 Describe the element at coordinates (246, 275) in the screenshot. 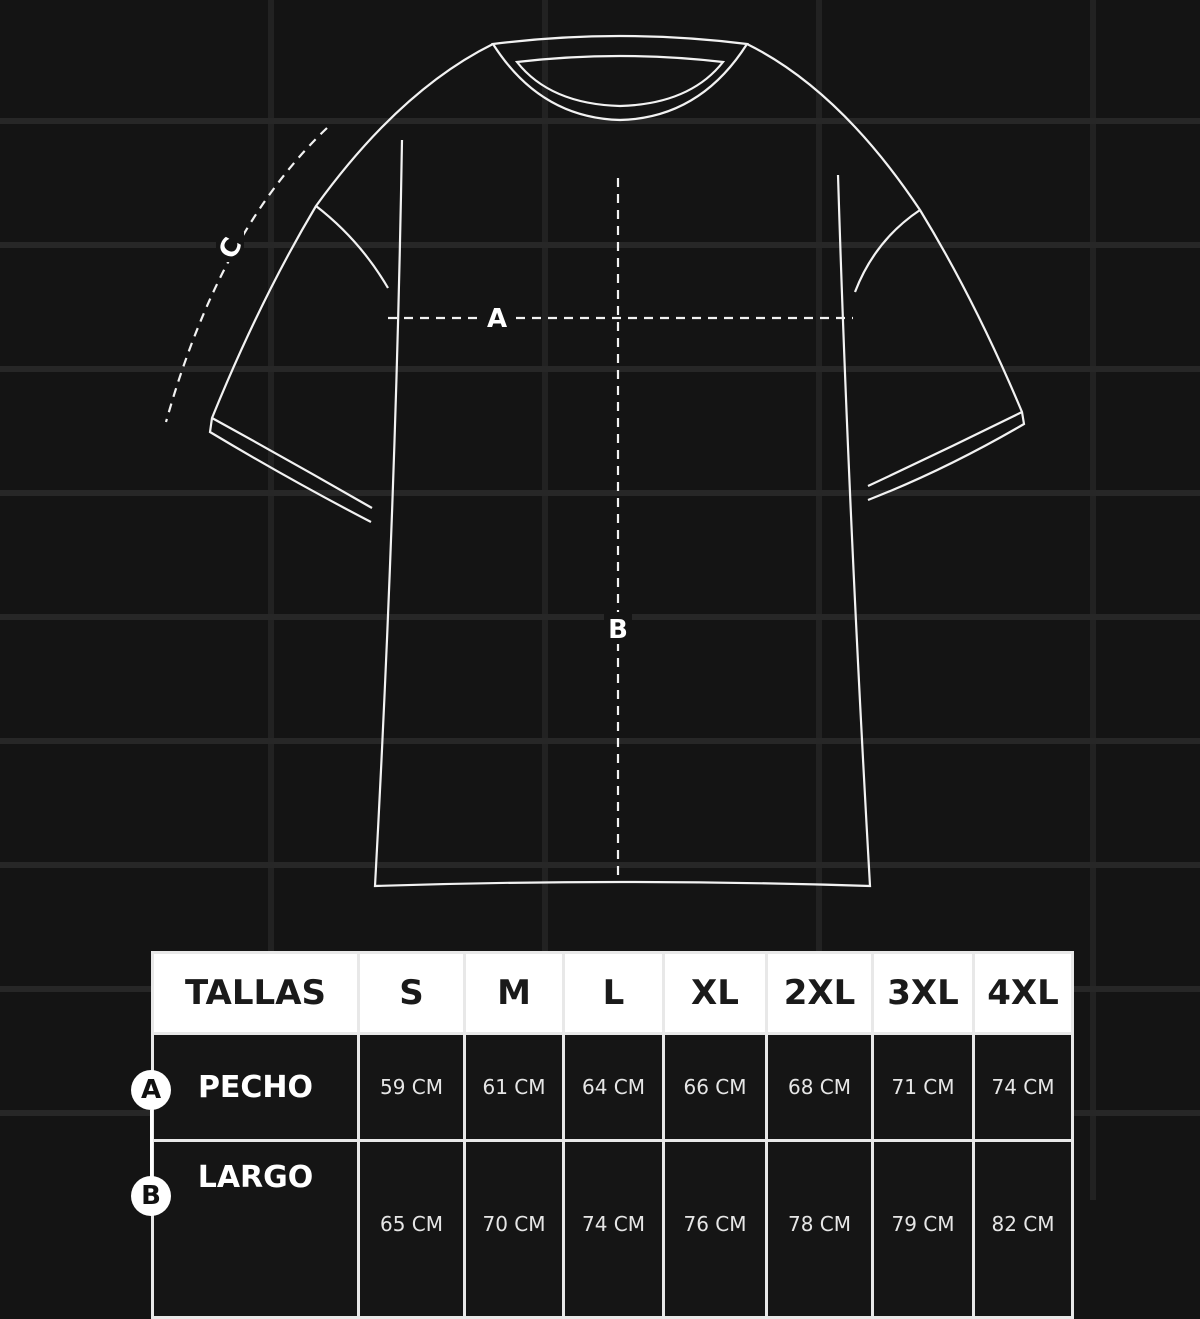

I see `sleeve-measure-arc` at that location.